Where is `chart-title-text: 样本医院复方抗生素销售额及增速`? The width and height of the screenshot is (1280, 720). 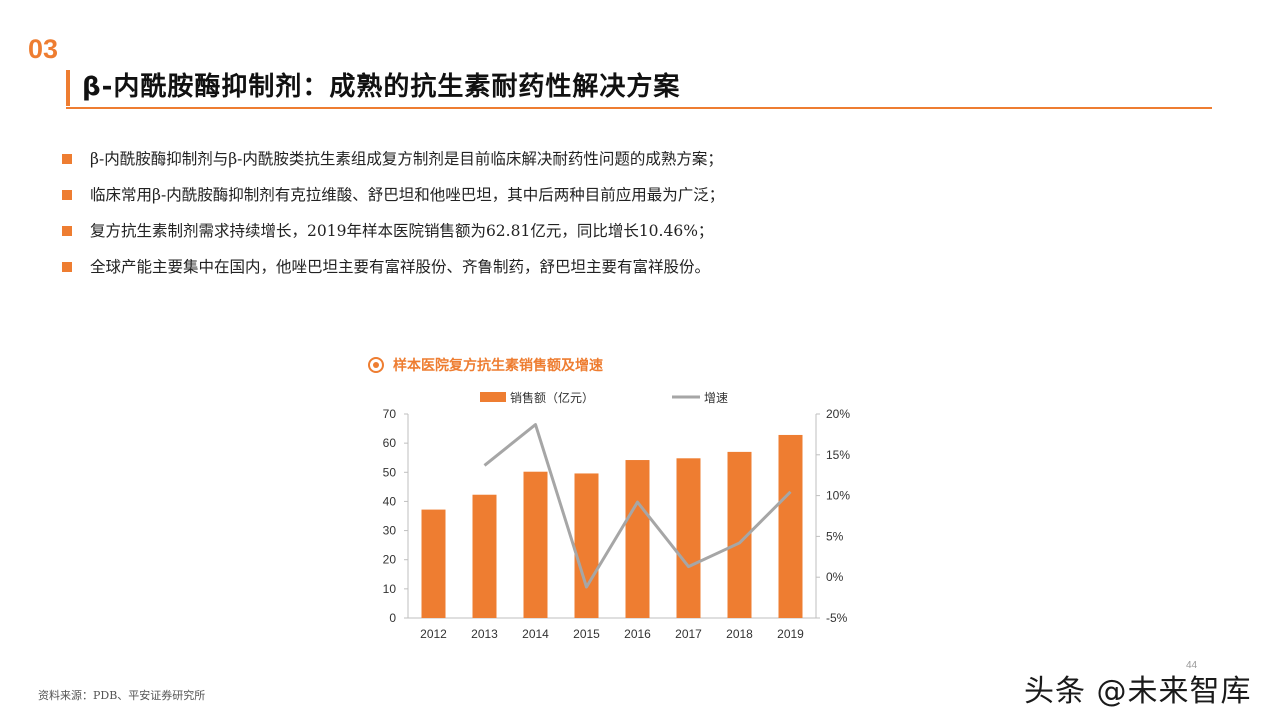
chart-title-text: 样本医院复方抗生素销售额及增速 is located at coordinates (498, 366).